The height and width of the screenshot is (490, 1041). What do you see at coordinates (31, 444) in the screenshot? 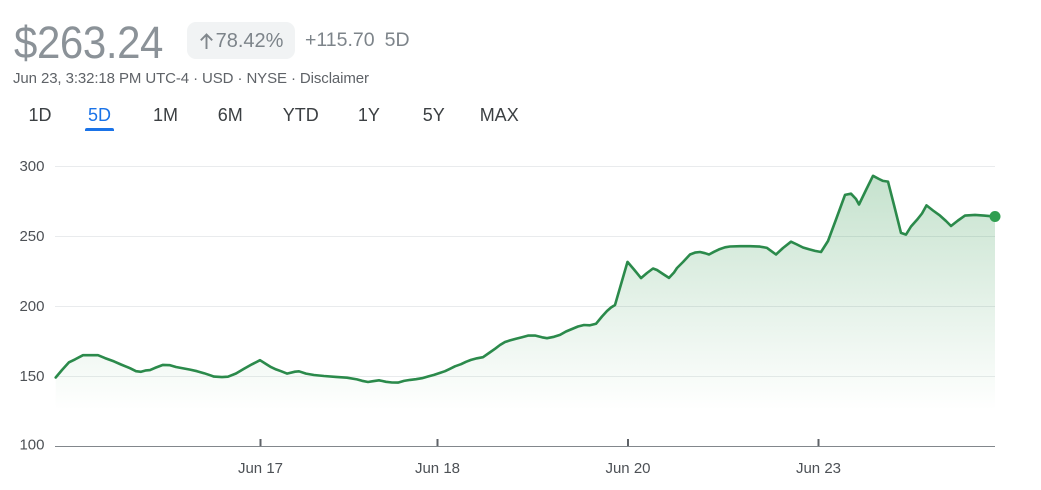
I see `svg-text: 100` at bounding box center [31, 444].